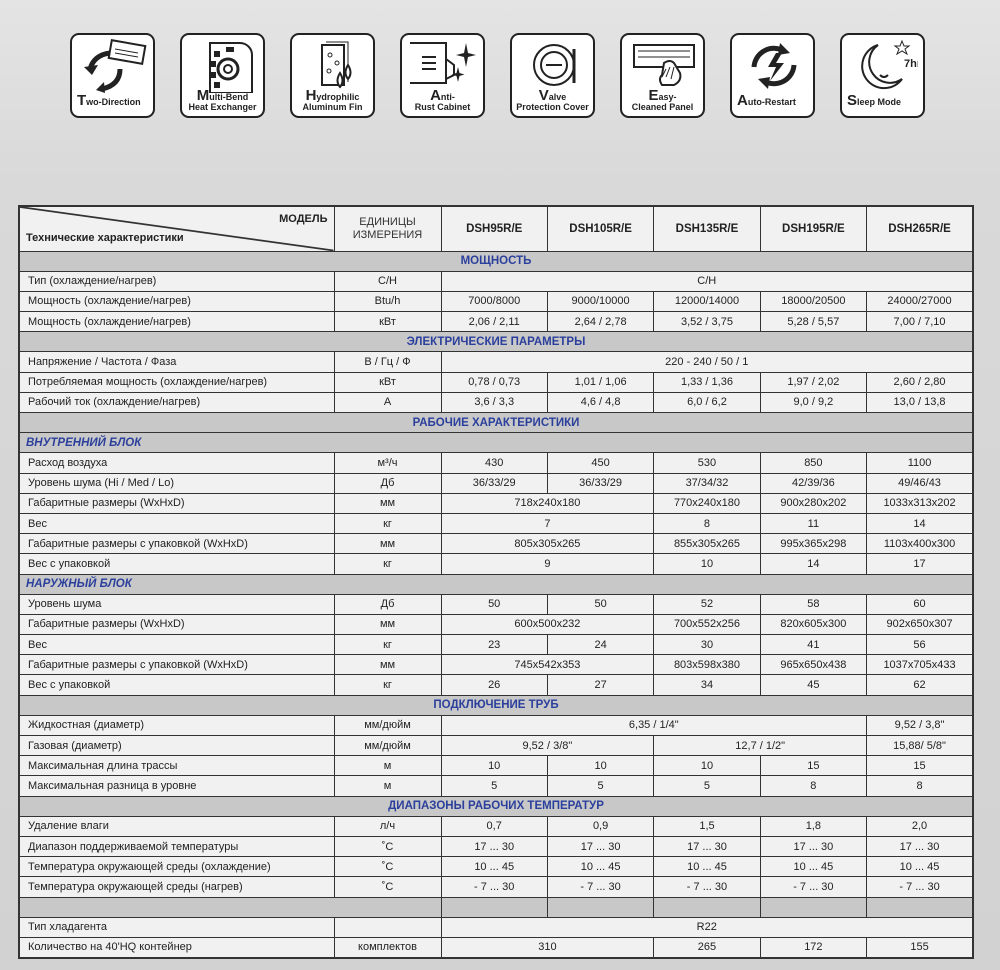  I want to click on value-cell: 7000/8000, so click(494, 301).